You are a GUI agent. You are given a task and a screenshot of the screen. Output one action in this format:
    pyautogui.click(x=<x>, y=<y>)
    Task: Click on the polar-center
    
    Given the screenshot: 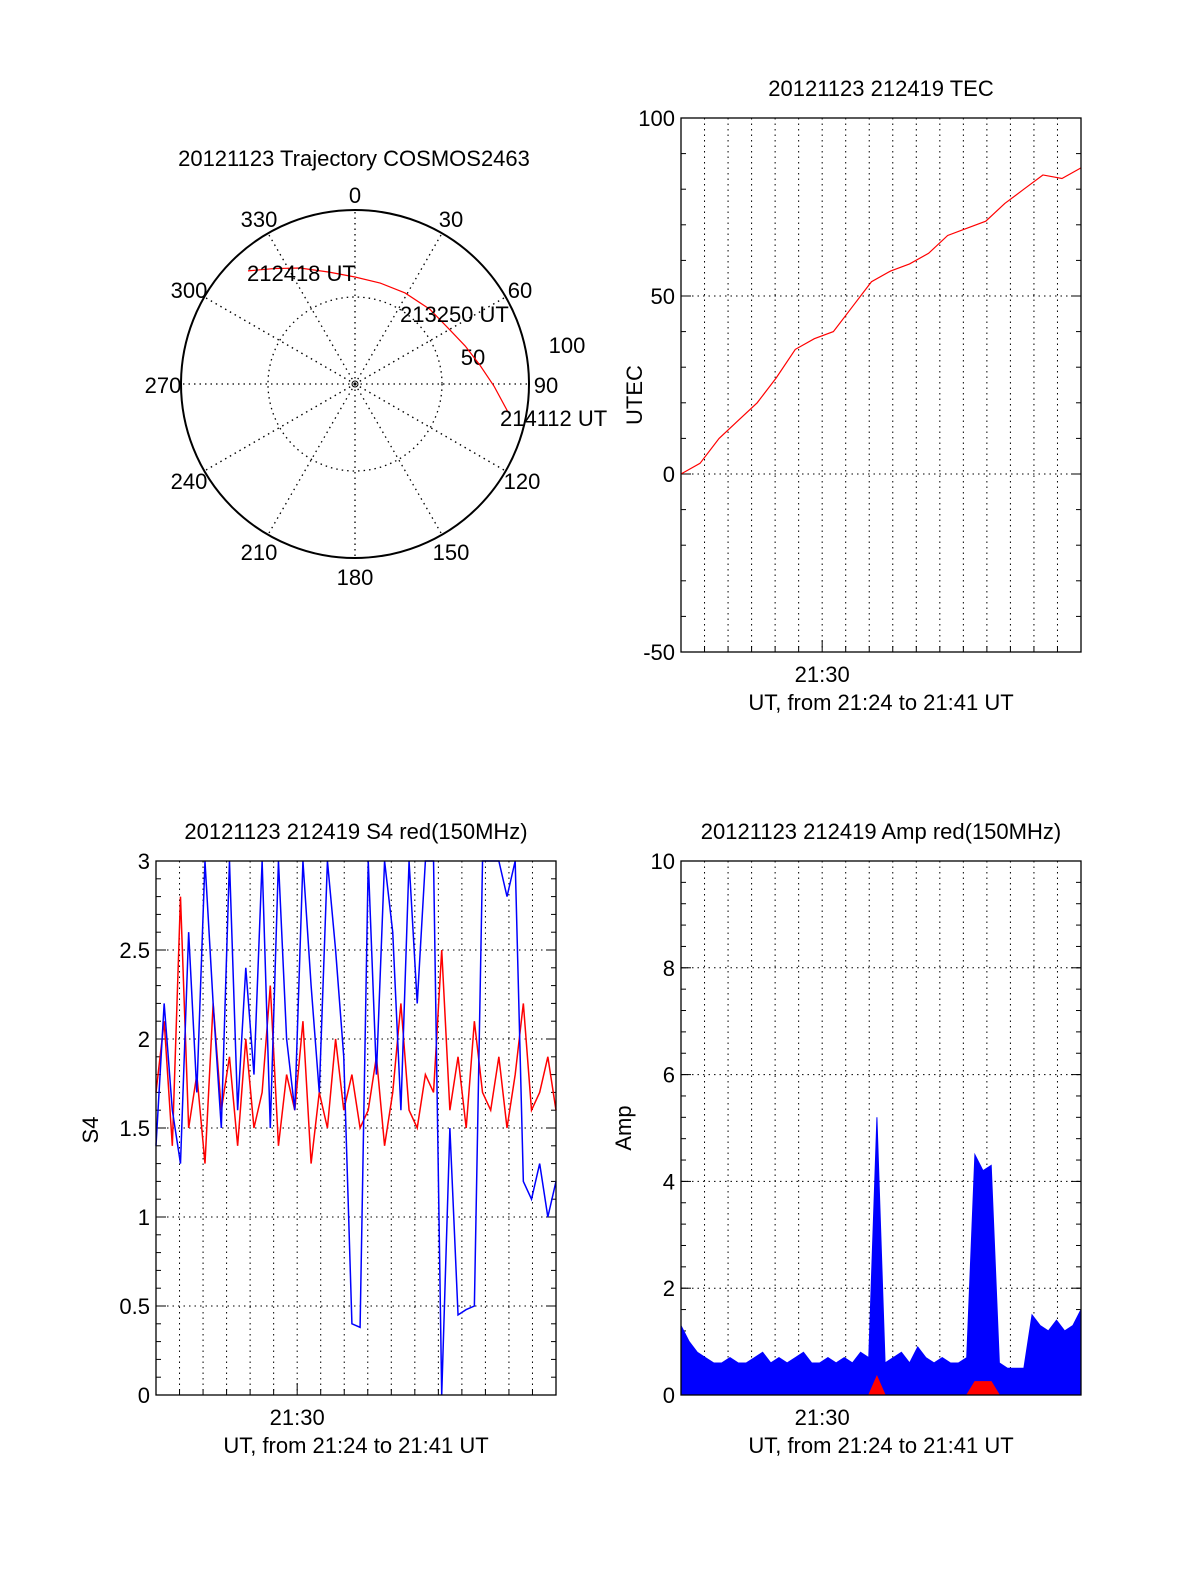 What is the action you would take?
    pyautogui.click(x=355, y=384)
    